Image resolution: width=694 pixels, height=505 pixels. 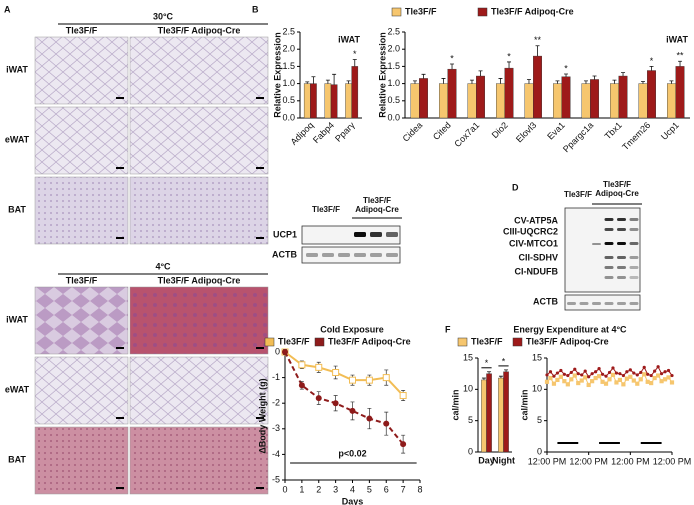 What do you see at coordinates (352, 453) in the screenshot?
I see `annotation: p<0.02` at bounding box center [352, 453].